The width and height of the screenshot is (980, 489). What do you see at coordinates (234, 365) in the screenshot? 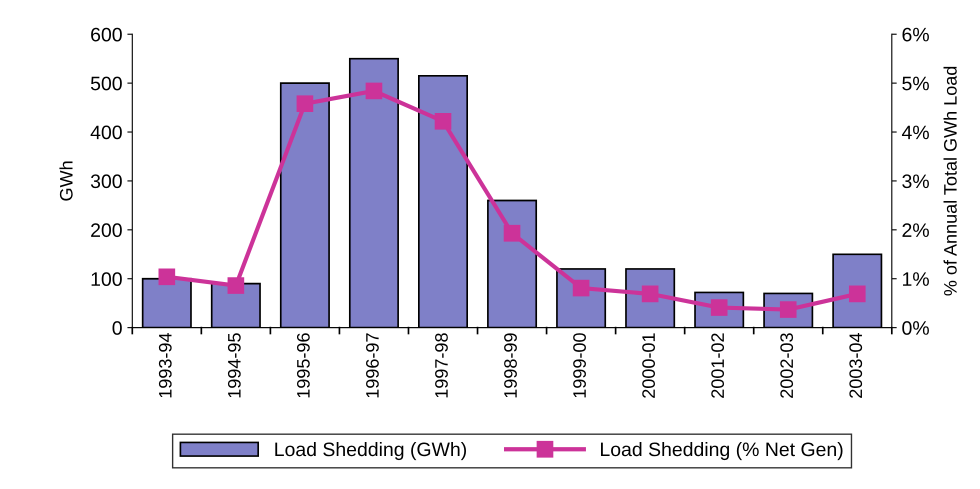
I see `x-tick-label: 1994-95` at bounding box center [234, 365].